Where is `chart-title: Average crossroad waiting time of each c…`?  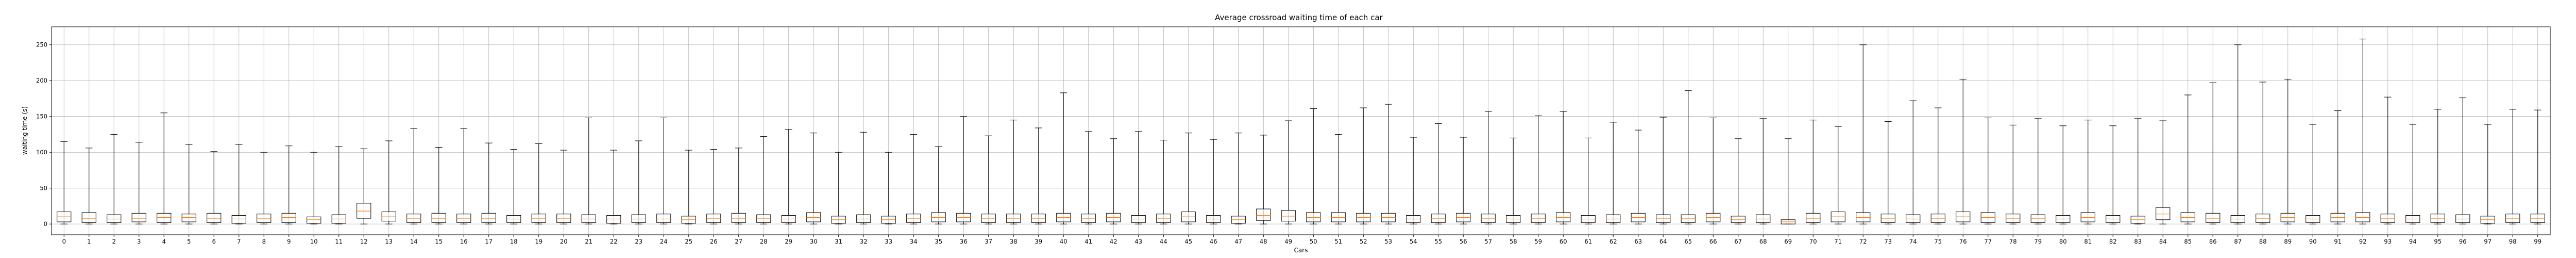
chart-title: Average crossroad waiting time of each c… is located at coordinates (1299, 17).